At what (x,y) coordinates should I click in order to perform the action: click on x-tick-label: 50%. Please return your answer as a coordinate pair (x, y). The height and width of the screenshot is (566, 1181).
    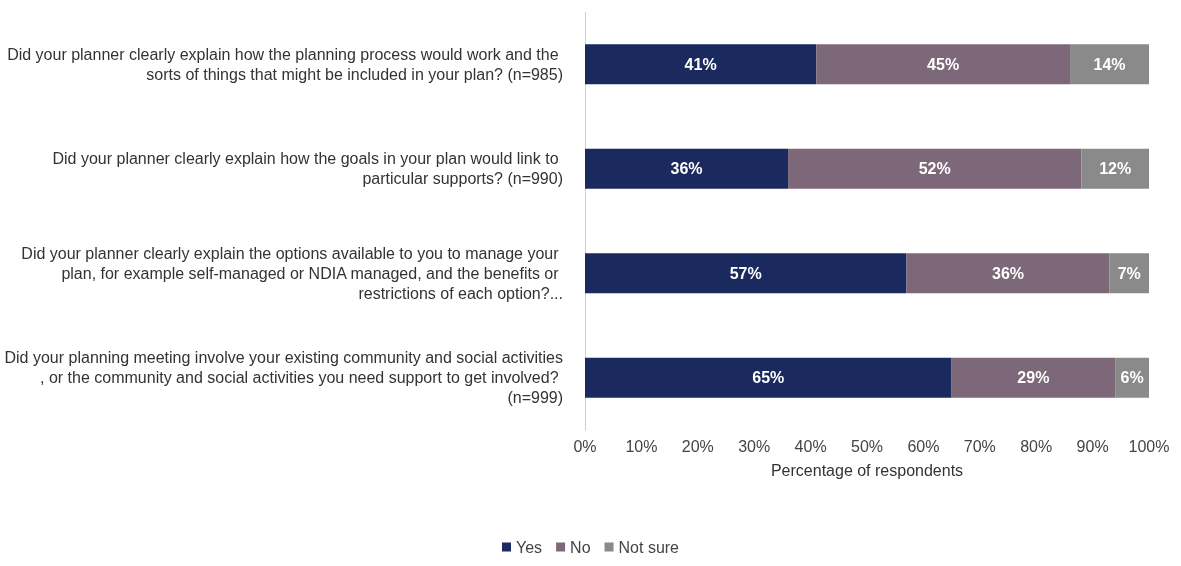
    Looking at the image, I should click on (867, 446).